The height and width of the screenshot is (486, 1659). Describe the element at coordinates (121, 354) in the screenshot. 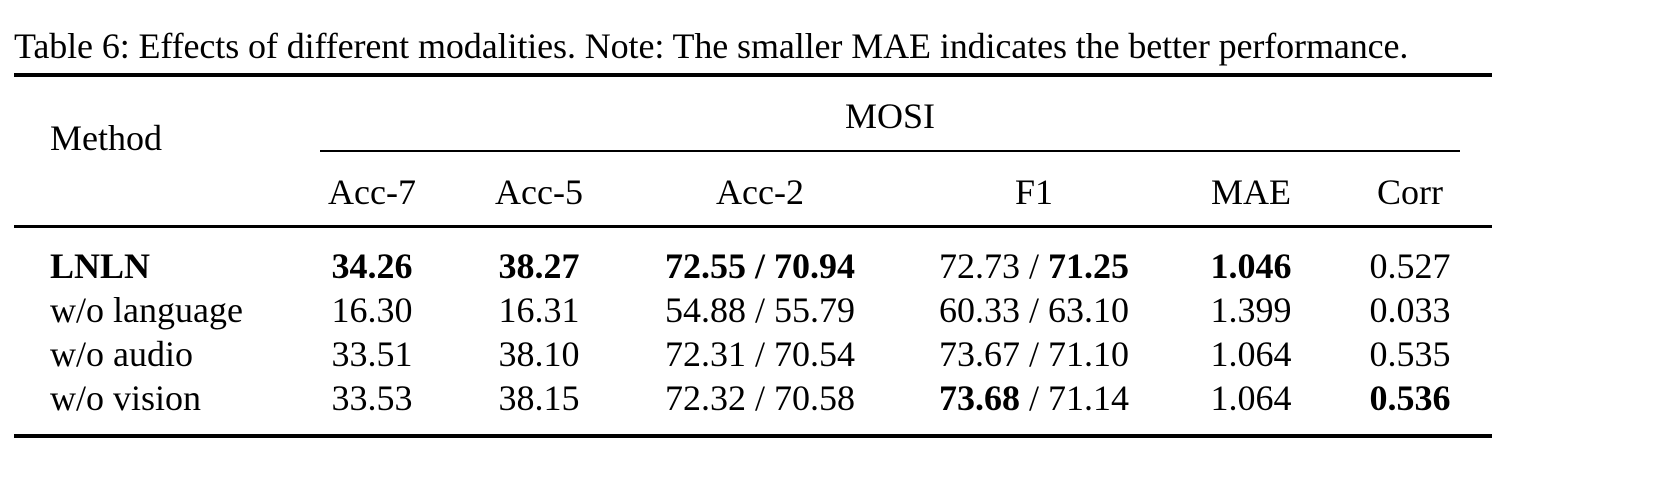

I see `row-method: w/o audio` at that location.